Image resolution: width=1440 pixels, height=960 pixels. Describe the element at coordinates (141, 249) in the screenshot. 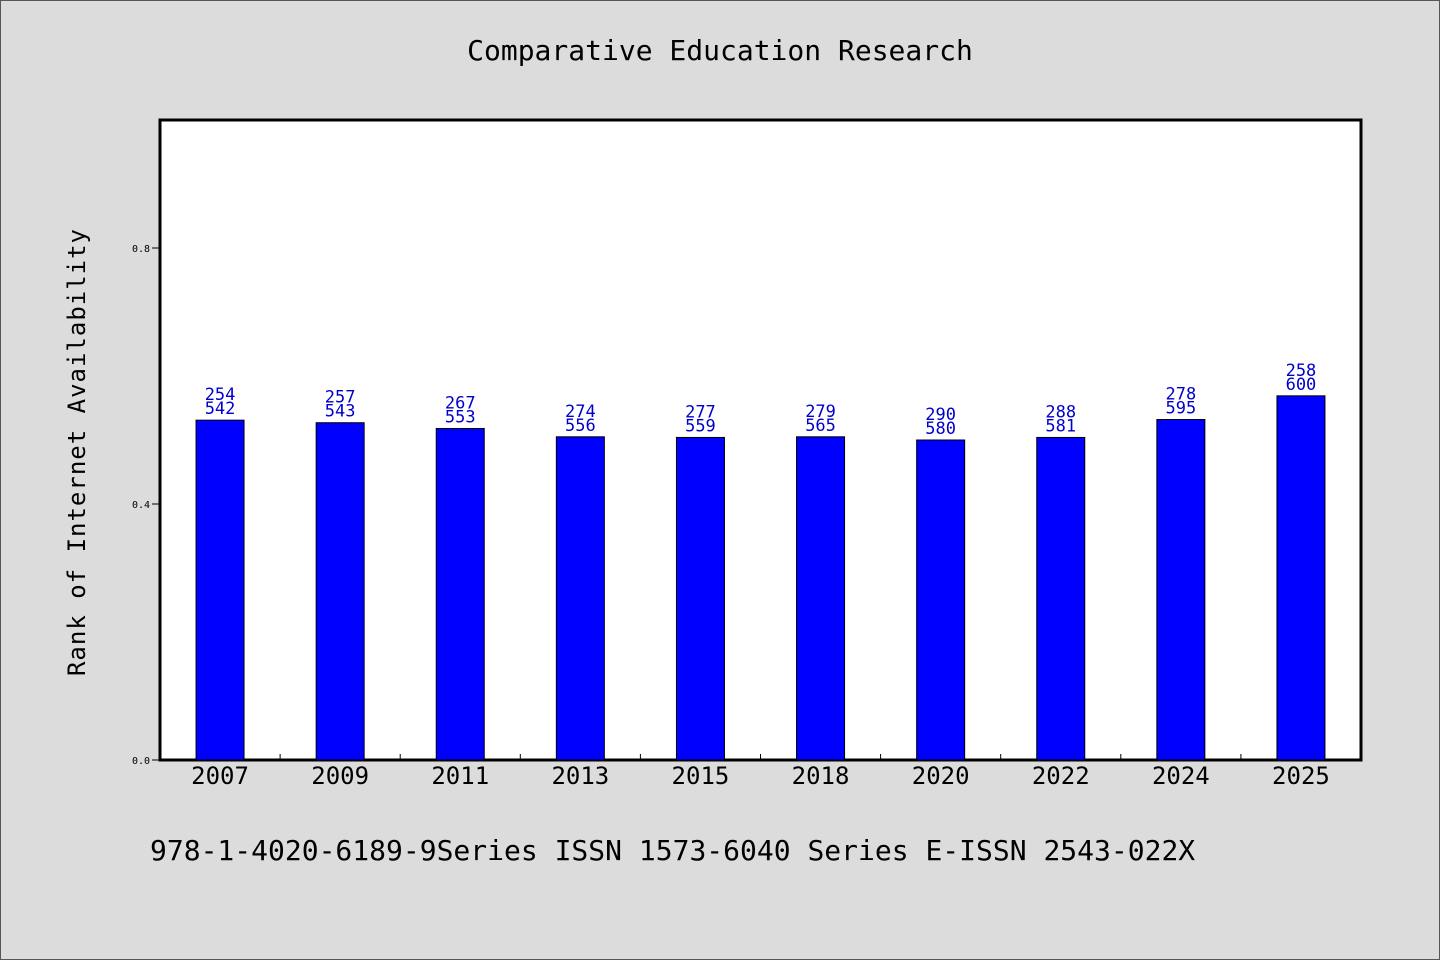

I see `y-tick-label: 0.8` at that location.